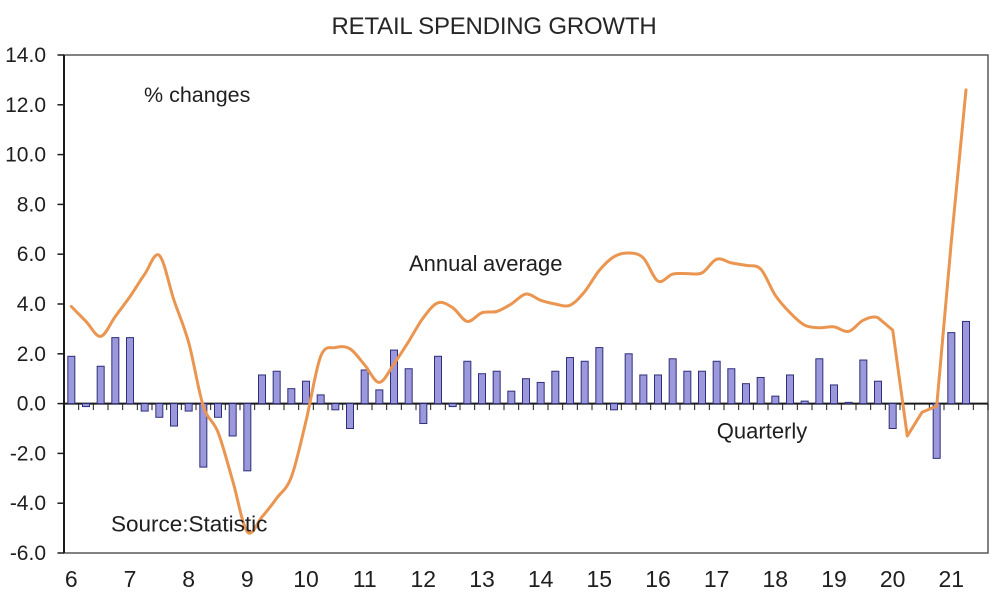 This screenshot has height=610, width=1000. I want to click on svg-text: 17, so click(717, 579).